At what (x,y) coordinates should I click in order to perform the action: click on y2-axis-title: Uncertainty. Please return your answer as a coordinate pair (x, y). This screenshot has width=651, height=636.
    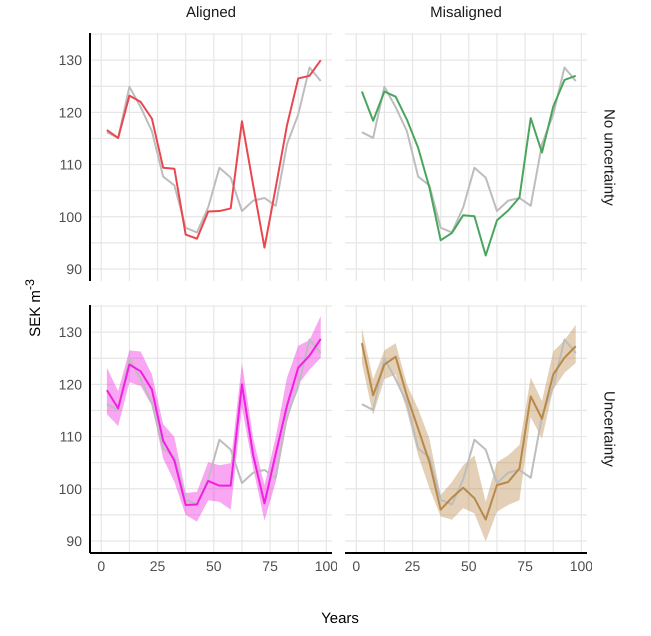
    Looking at the image, I should click on (609, 429).